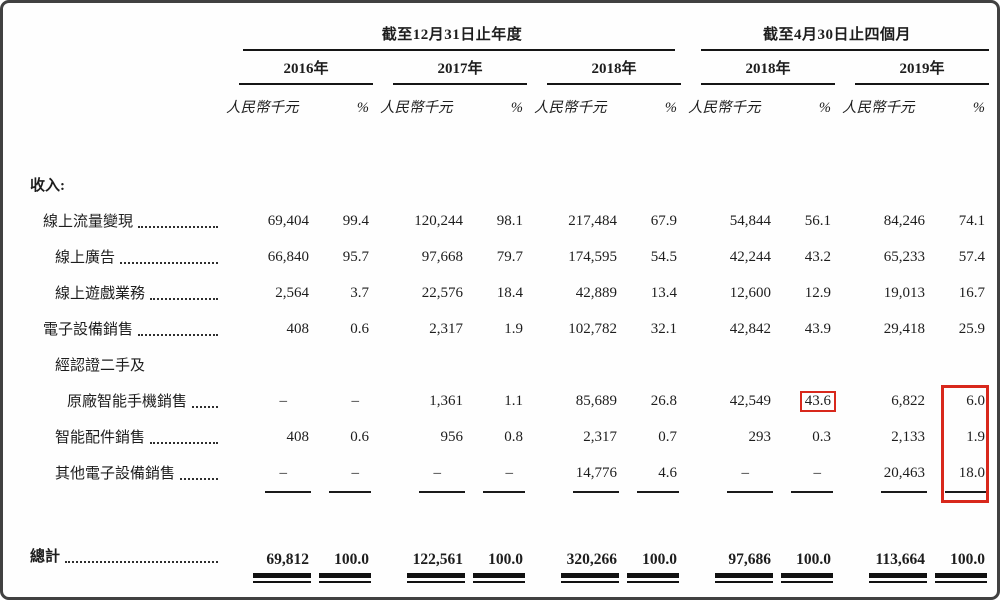 The width and height of the screenshot is (1000, 600). Describe the element at coordinates (904, 328) in the screenshot. I see `amount-cell: 29,418` at that location.